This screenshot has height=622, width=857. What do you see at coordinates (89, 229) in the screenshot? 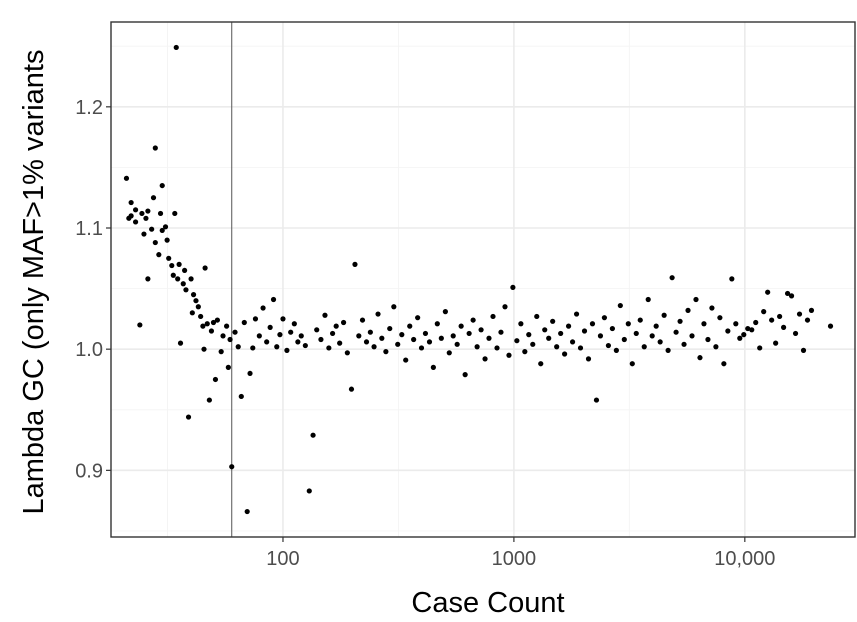
I see `y-tick-label: 1.1` at bounding box center [89, 229].